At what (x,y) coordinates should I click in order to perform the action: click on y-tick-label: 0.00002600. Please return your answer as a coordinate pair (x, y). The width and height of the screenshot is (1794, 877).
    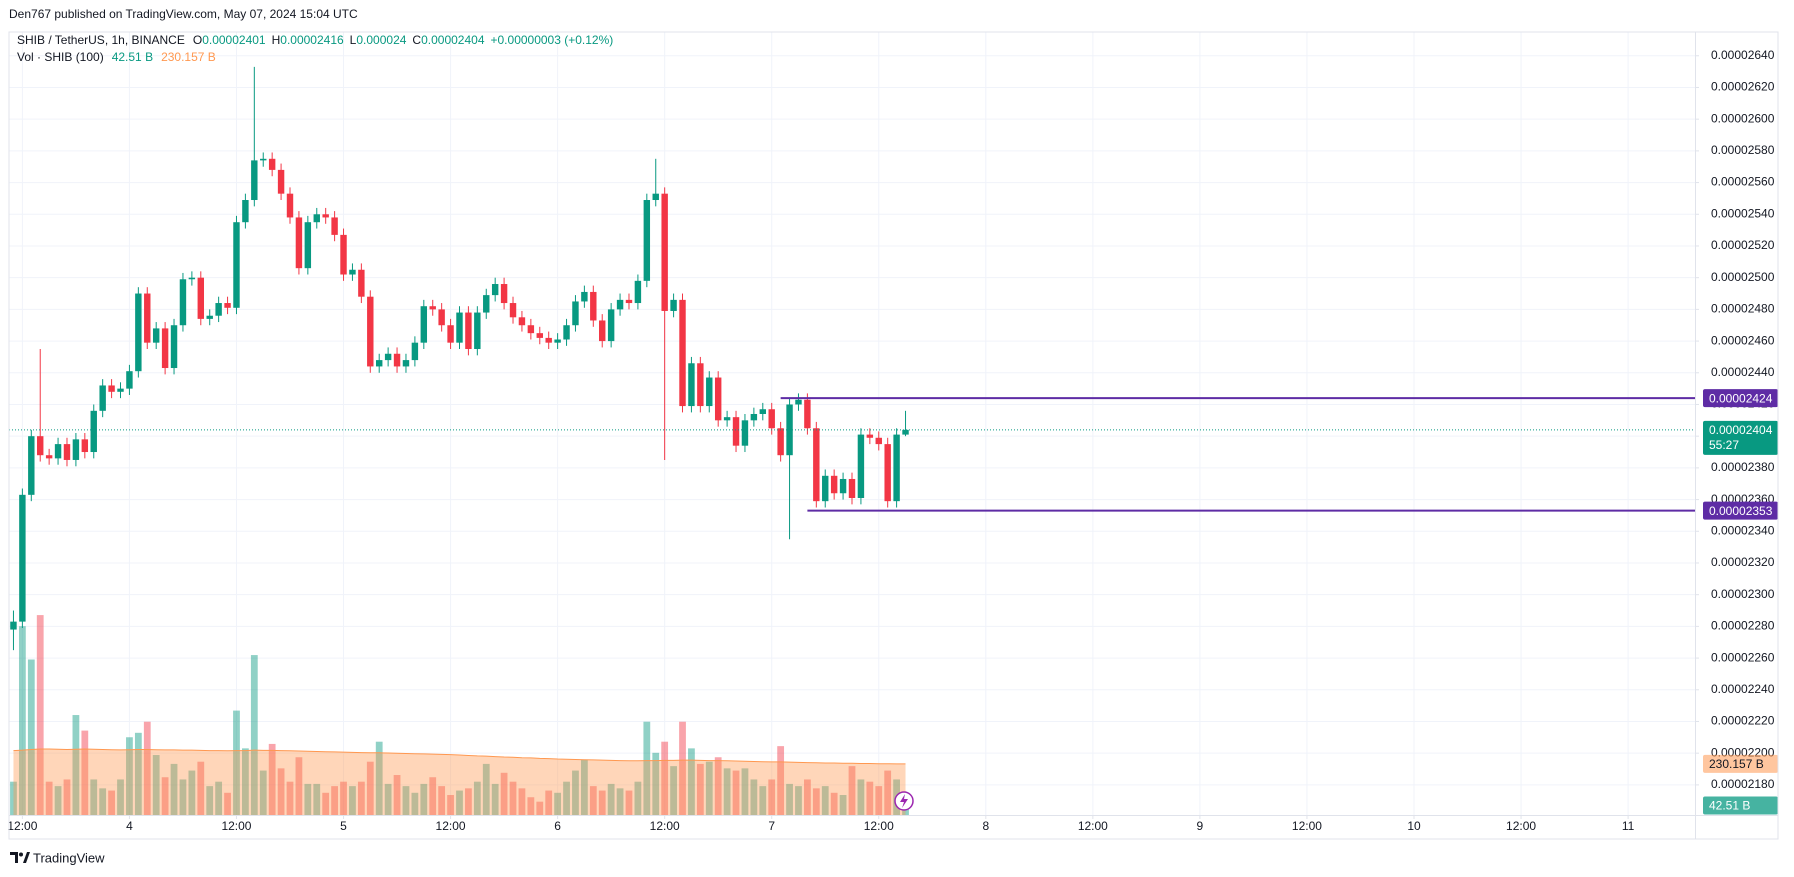
    Looking at the image, I should click on (1743, 118).